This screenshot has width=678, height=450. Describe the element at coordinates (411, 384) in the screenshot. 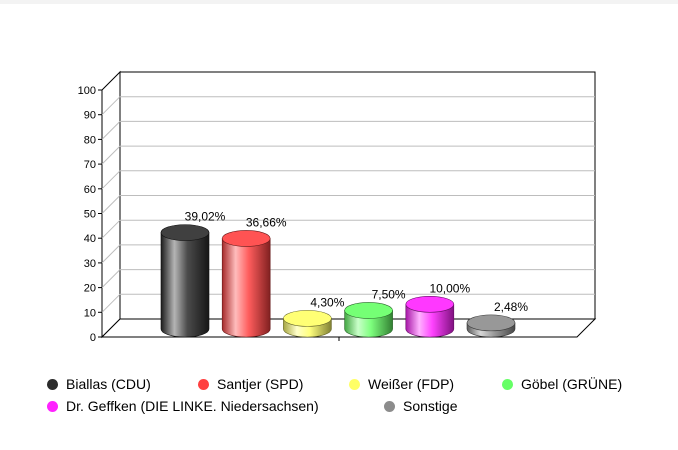

I see `legend-label: Weißer (FDP)` at that location.